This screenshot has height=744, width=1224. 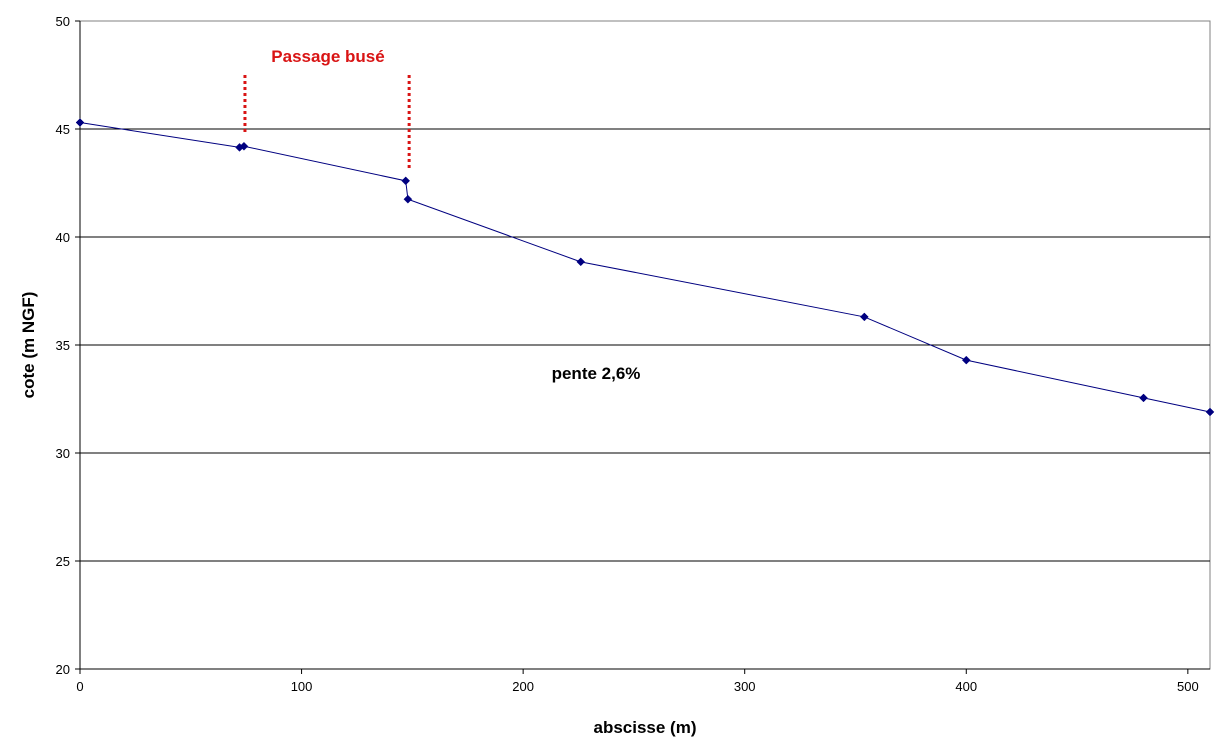 I want to click on y-axis-ticks: 20 25 30 35 40 45 50, so click(x=68, y=345).